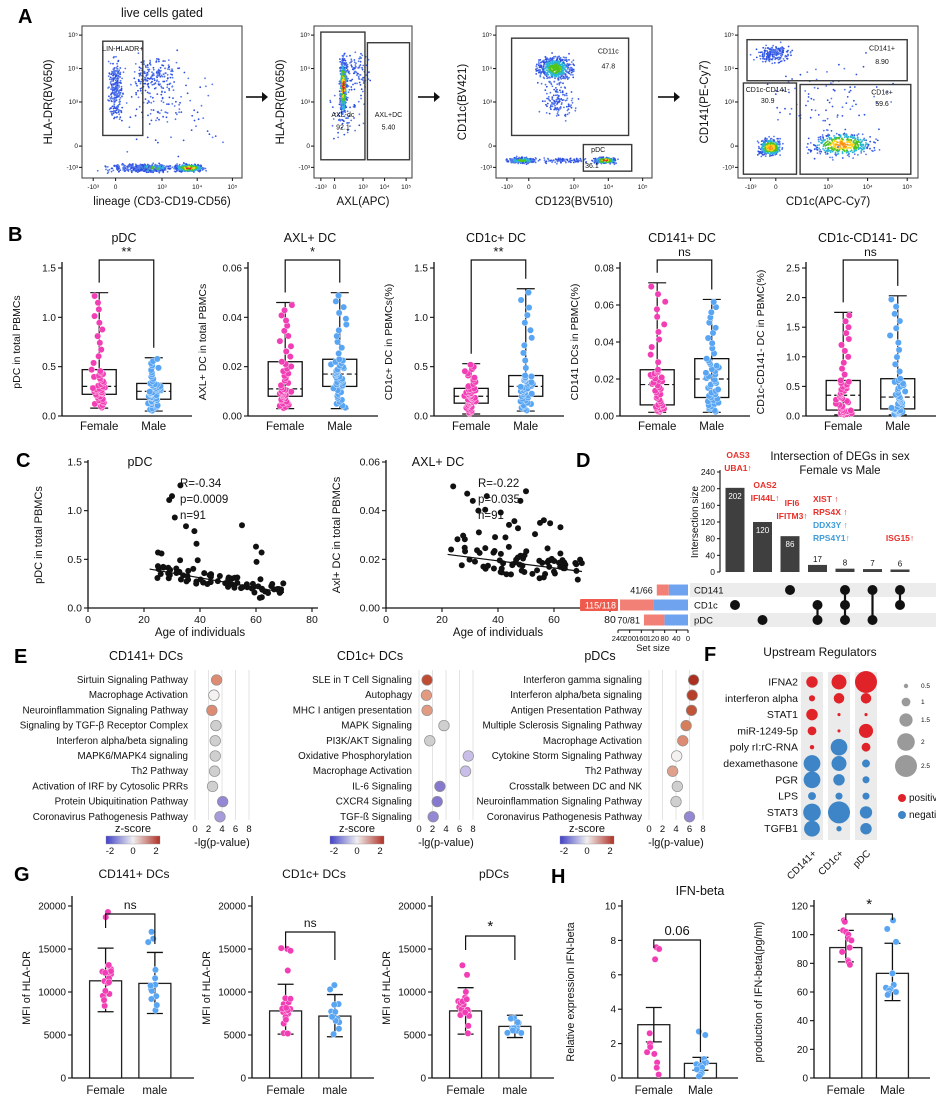  Describe the element at coordinates (123, 88) in the screenshot. I see `gate-LIN-HLADR+` at that location.